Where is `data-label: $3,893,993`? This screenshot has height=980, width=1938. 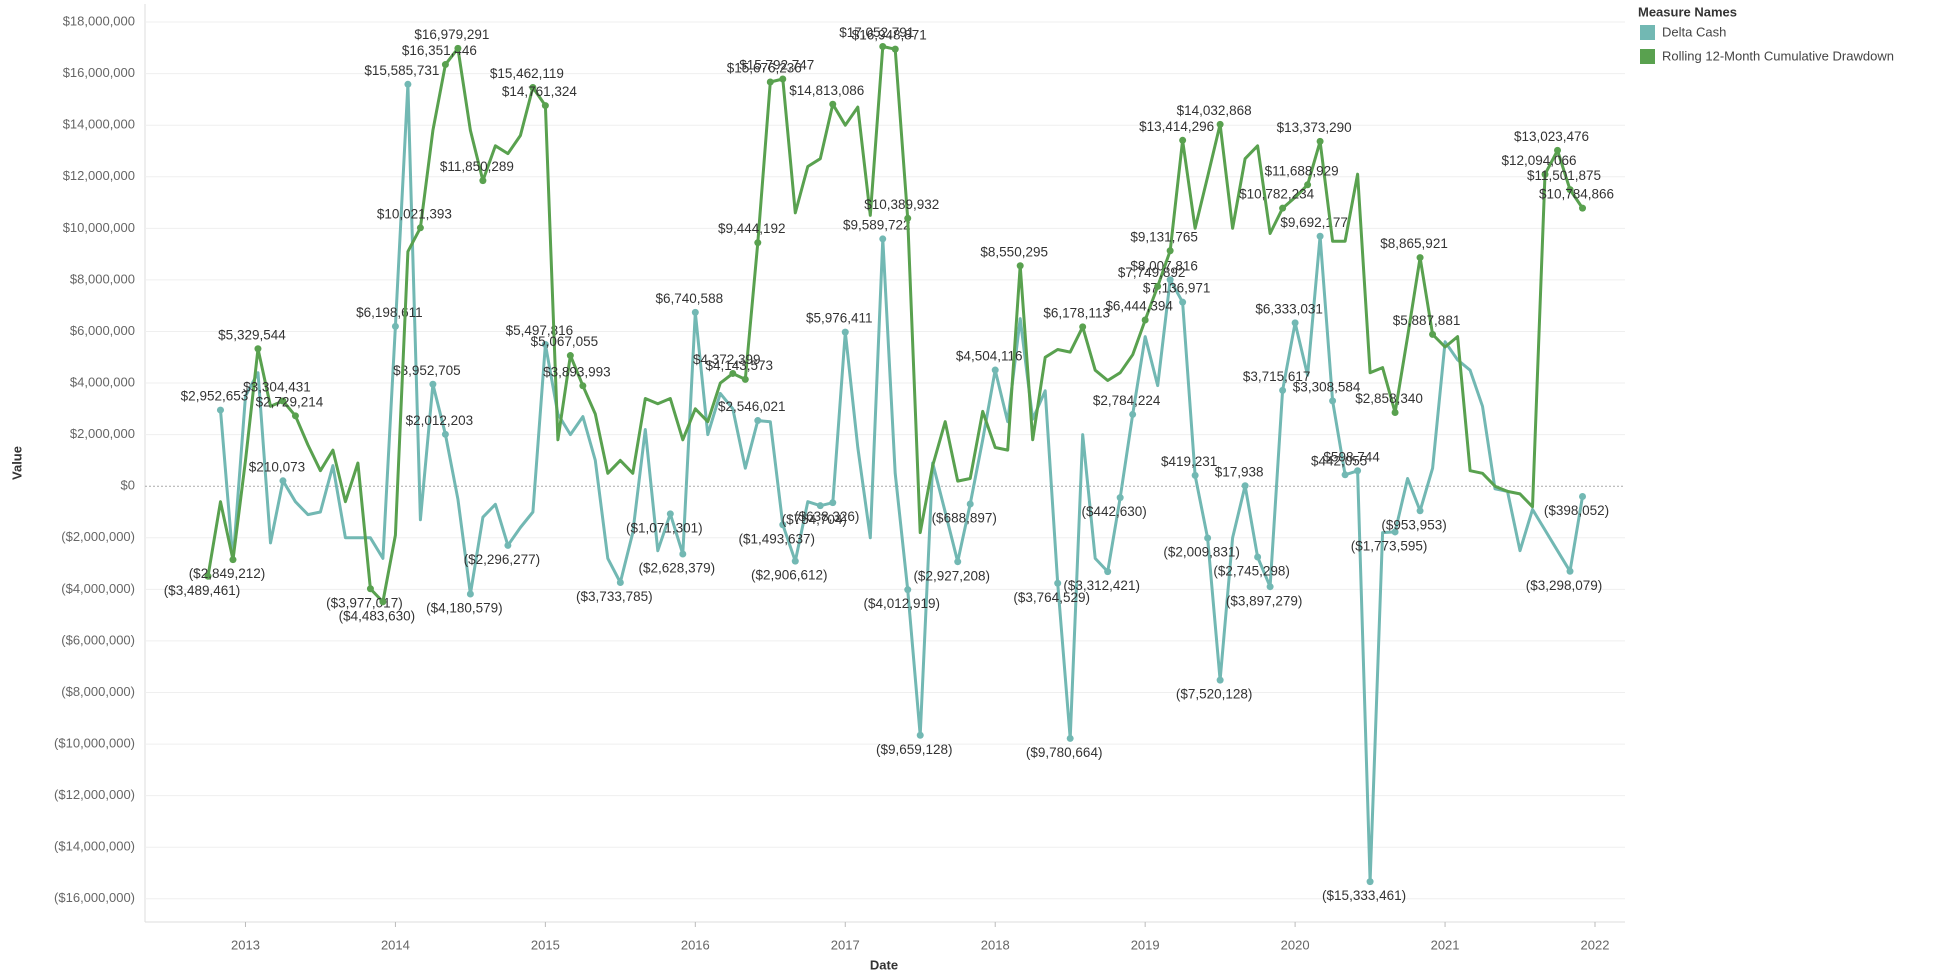
data-label: $3,893,993 is located at coordinates (577, 371).